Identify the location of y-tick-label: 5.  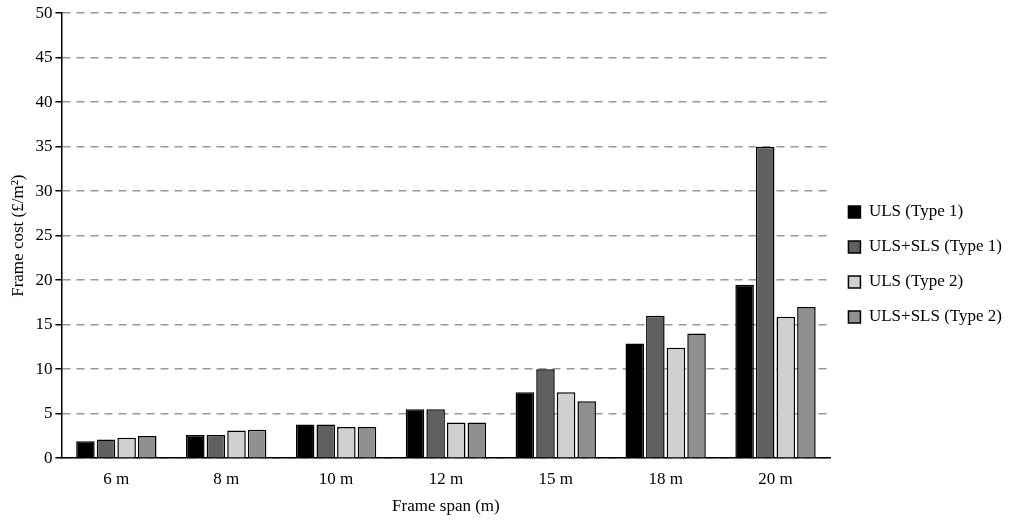
(48, 413).